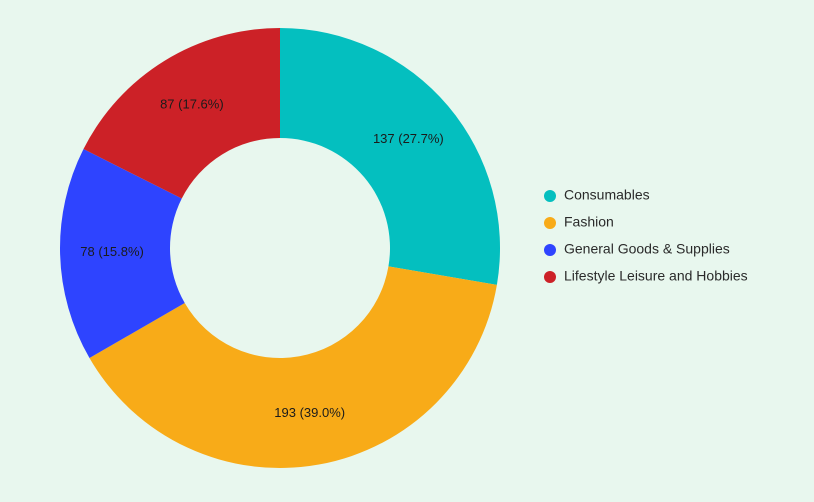  I want to click on slice-label-consumables: 137 (27.7%), so click(408, 138).